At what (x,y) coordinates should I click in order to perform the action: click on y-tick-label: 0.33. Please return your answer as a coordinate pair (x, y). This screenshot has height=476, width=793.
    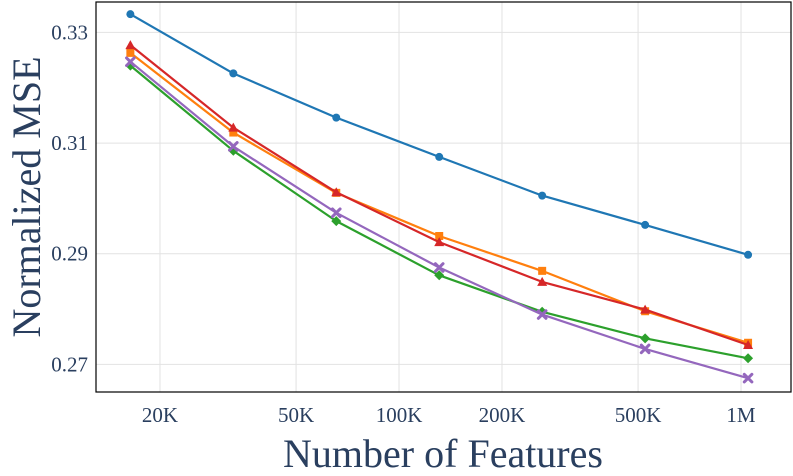
    Looking at the image, I should click on (69, 32).